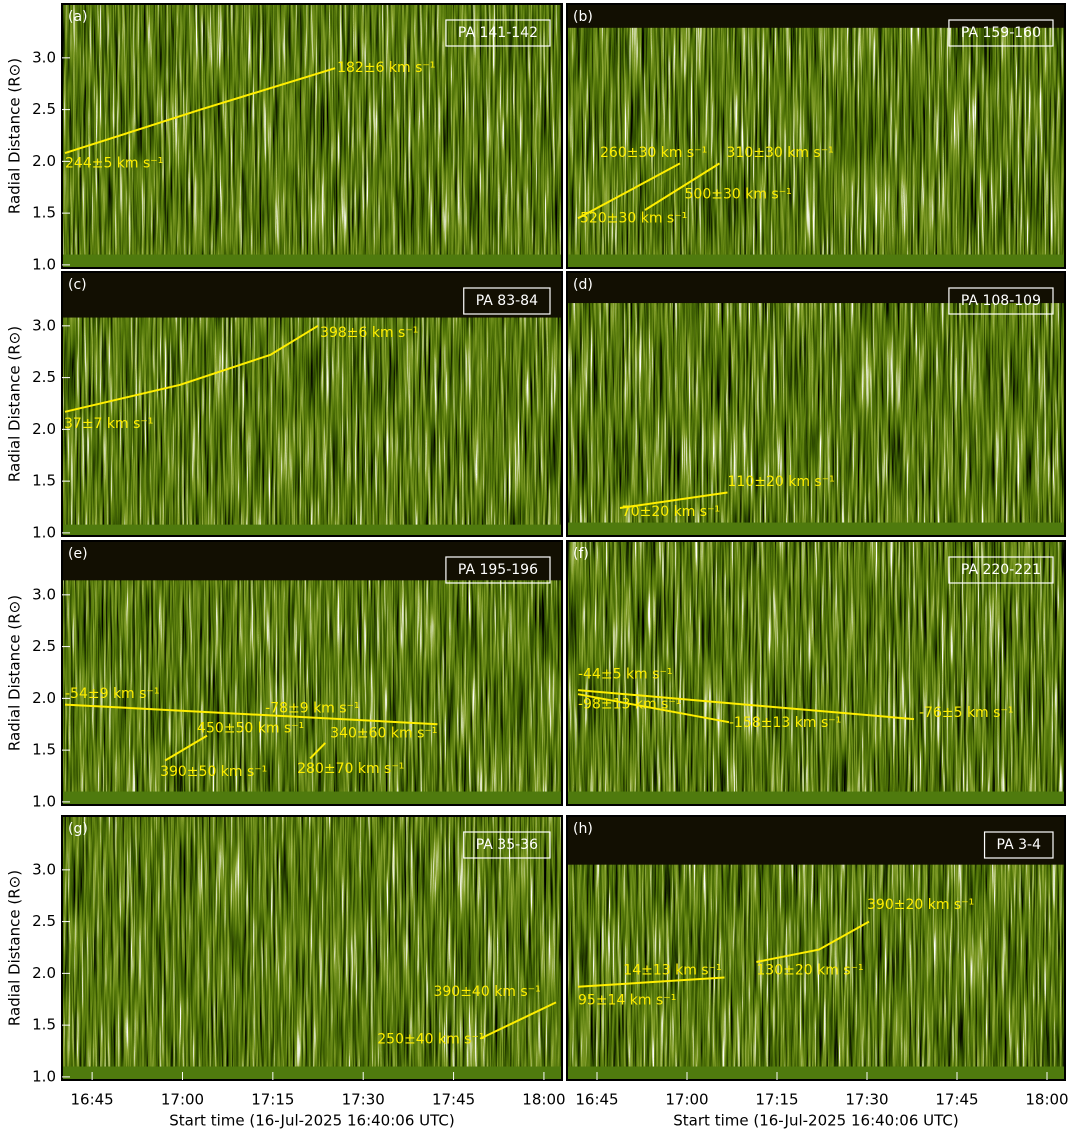  I want to click on panel-title: PA 35-36, so click(507, 845).